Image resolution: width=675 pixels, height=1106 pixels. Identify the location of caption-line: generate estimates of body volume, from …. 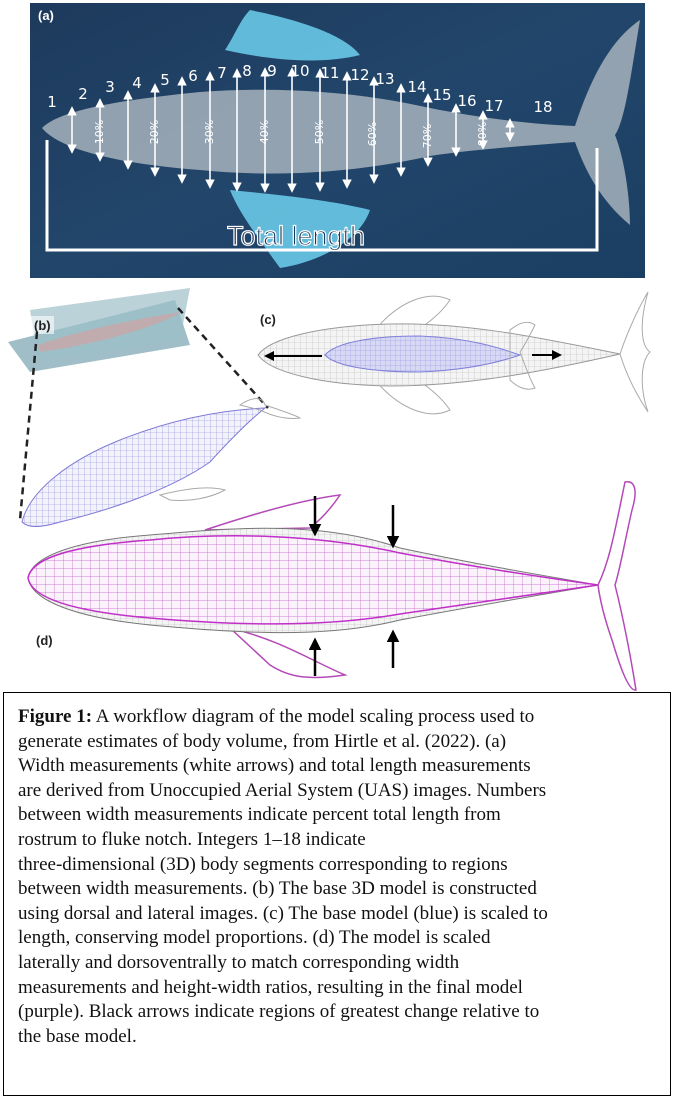
(344, 742).